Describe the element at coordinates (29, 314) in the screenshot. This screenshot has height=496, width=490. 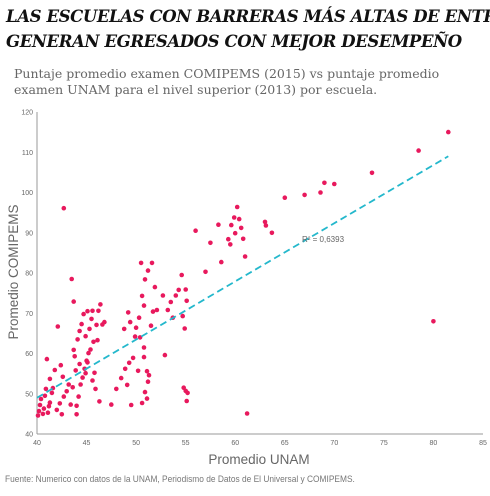
I see `y-tick-label: 70` at that location.